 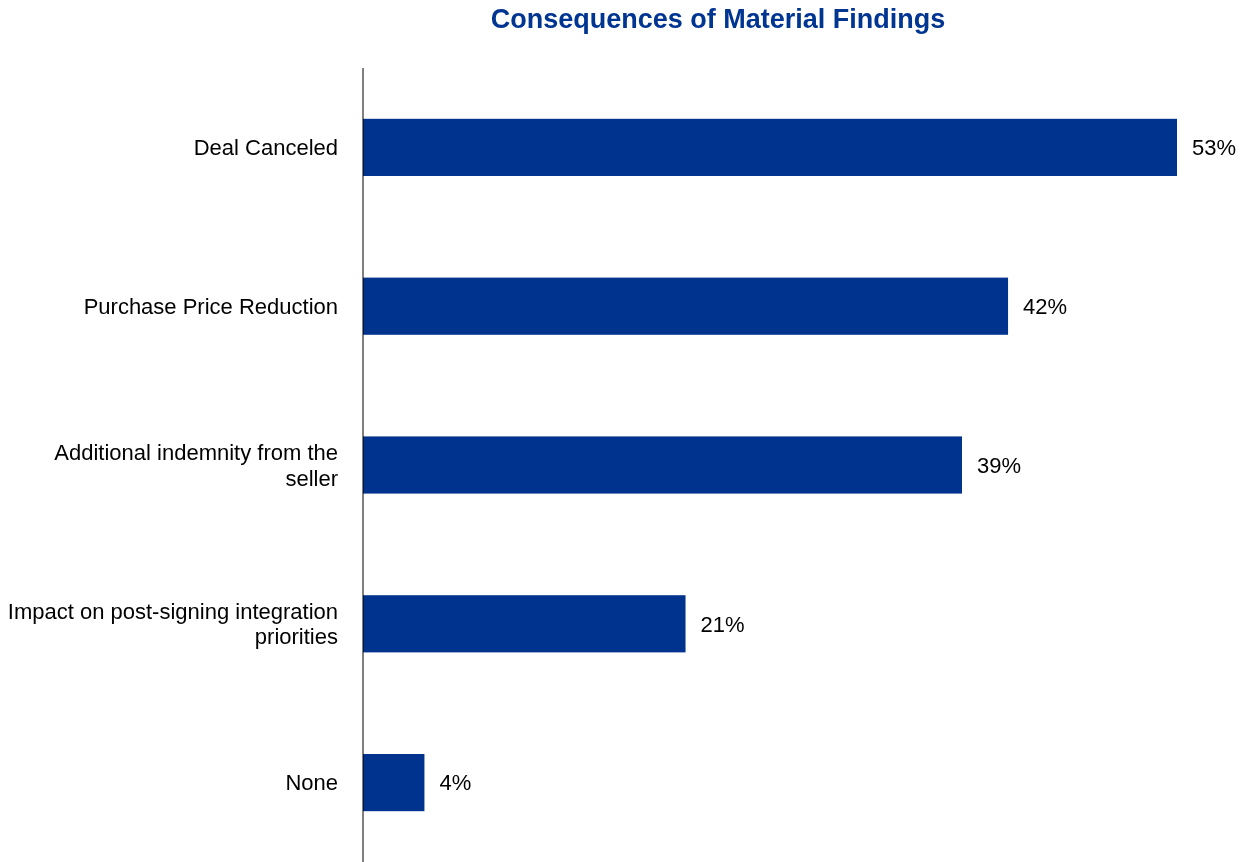 I want to click on data-label: 42%, so click(x=1045, y=306).